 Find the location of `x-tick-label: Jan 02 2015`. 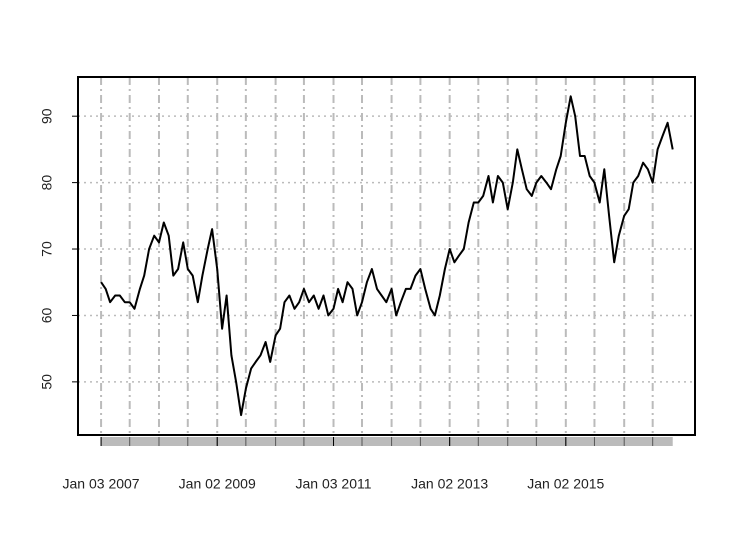

x-tick-label: Jan 02 2015 is located at coordinates (565, 484).